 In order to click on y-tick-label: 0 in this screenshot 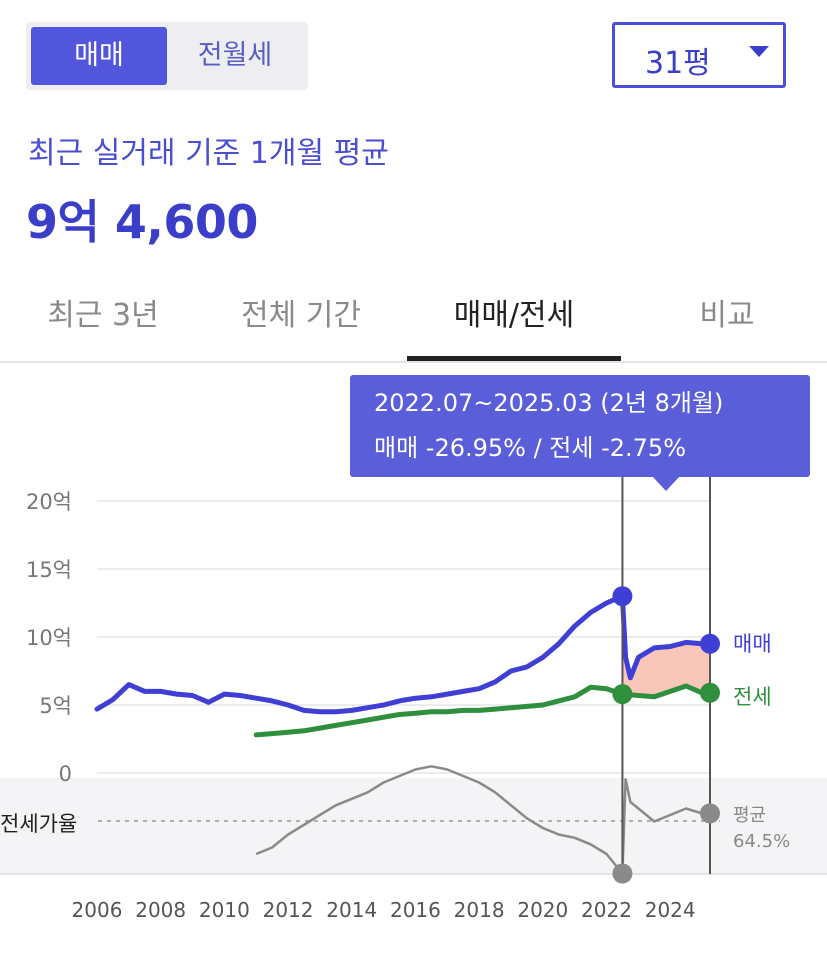, I will do `click(65, 774)`.